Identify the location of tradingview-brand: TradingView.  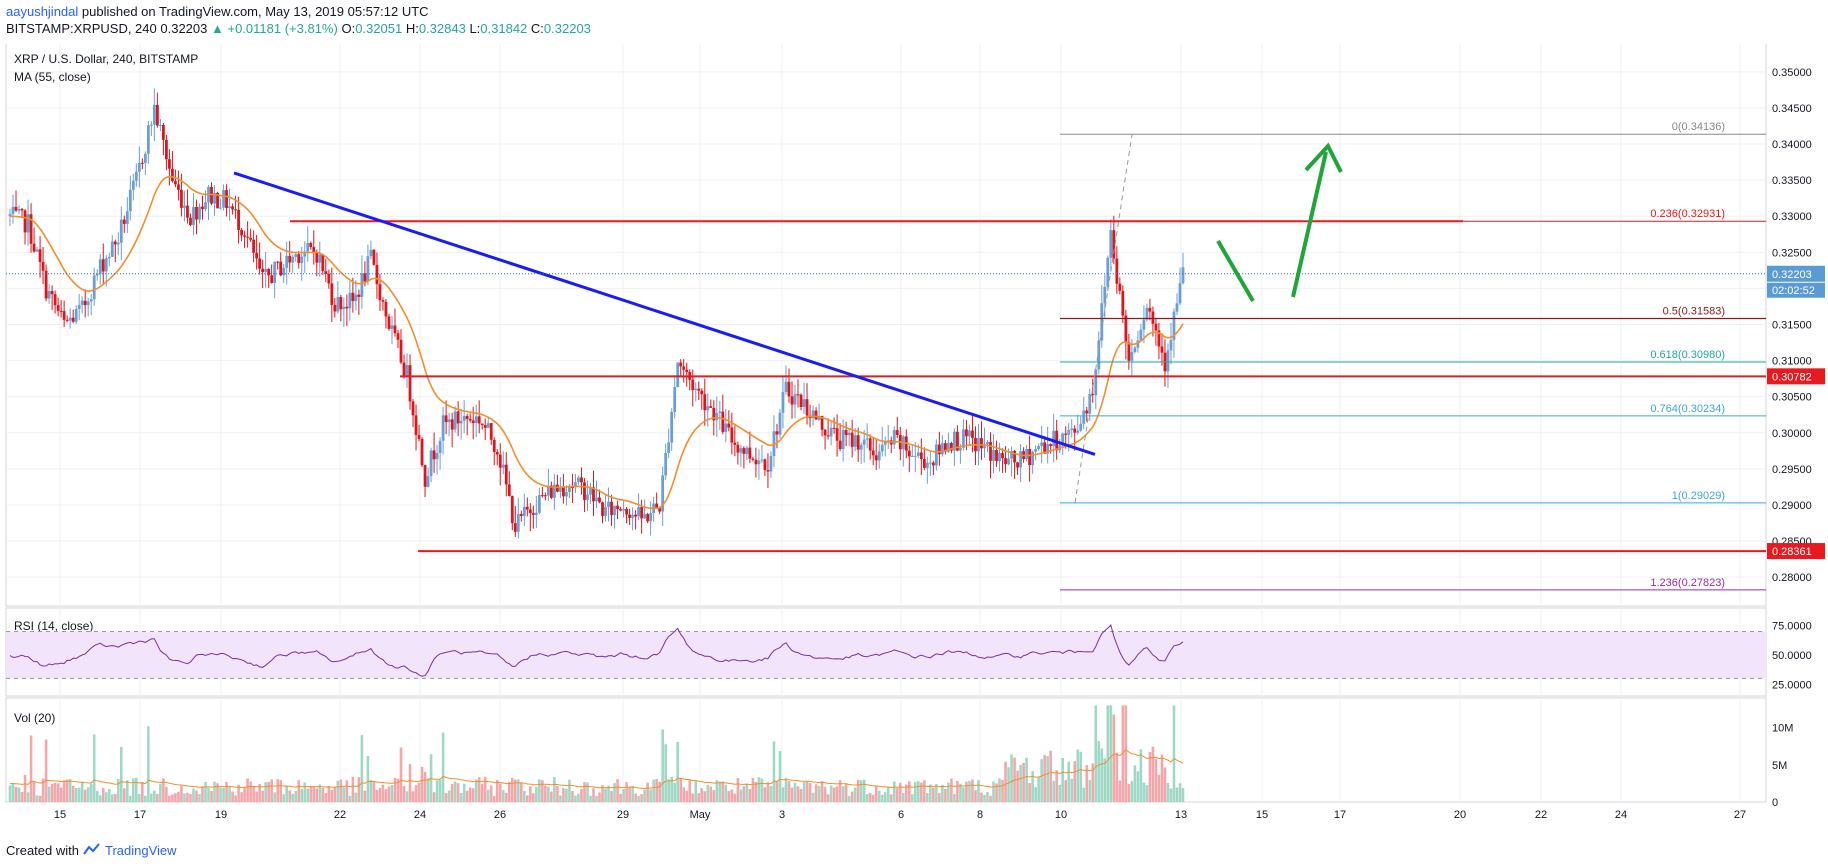
(140, 850).